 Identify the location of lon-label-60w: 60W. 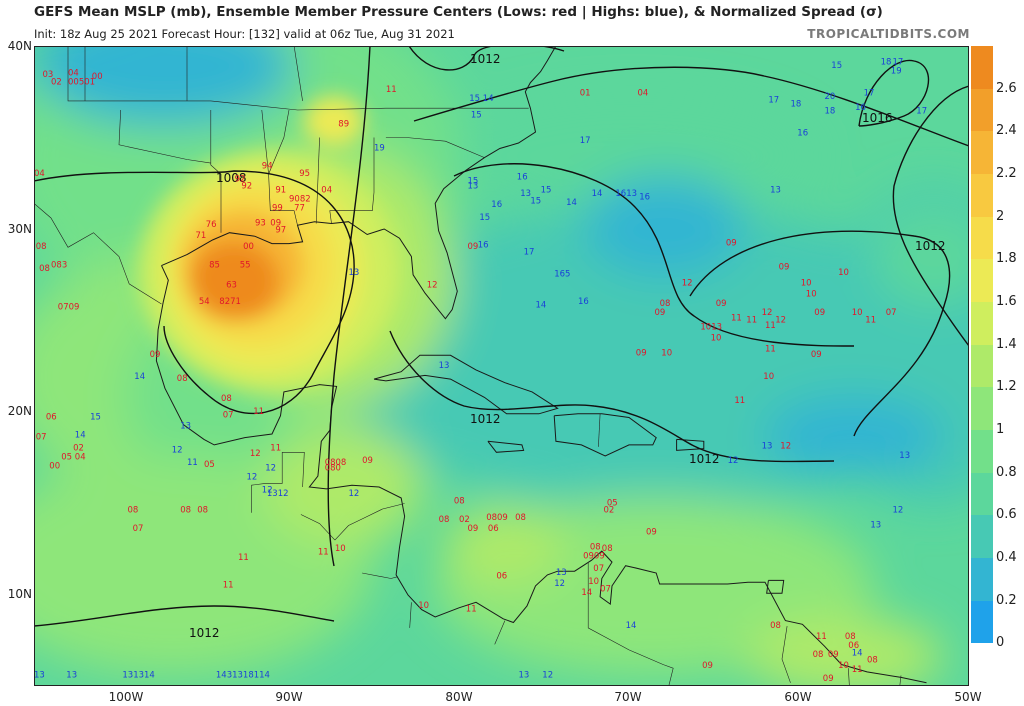
(798, 697).